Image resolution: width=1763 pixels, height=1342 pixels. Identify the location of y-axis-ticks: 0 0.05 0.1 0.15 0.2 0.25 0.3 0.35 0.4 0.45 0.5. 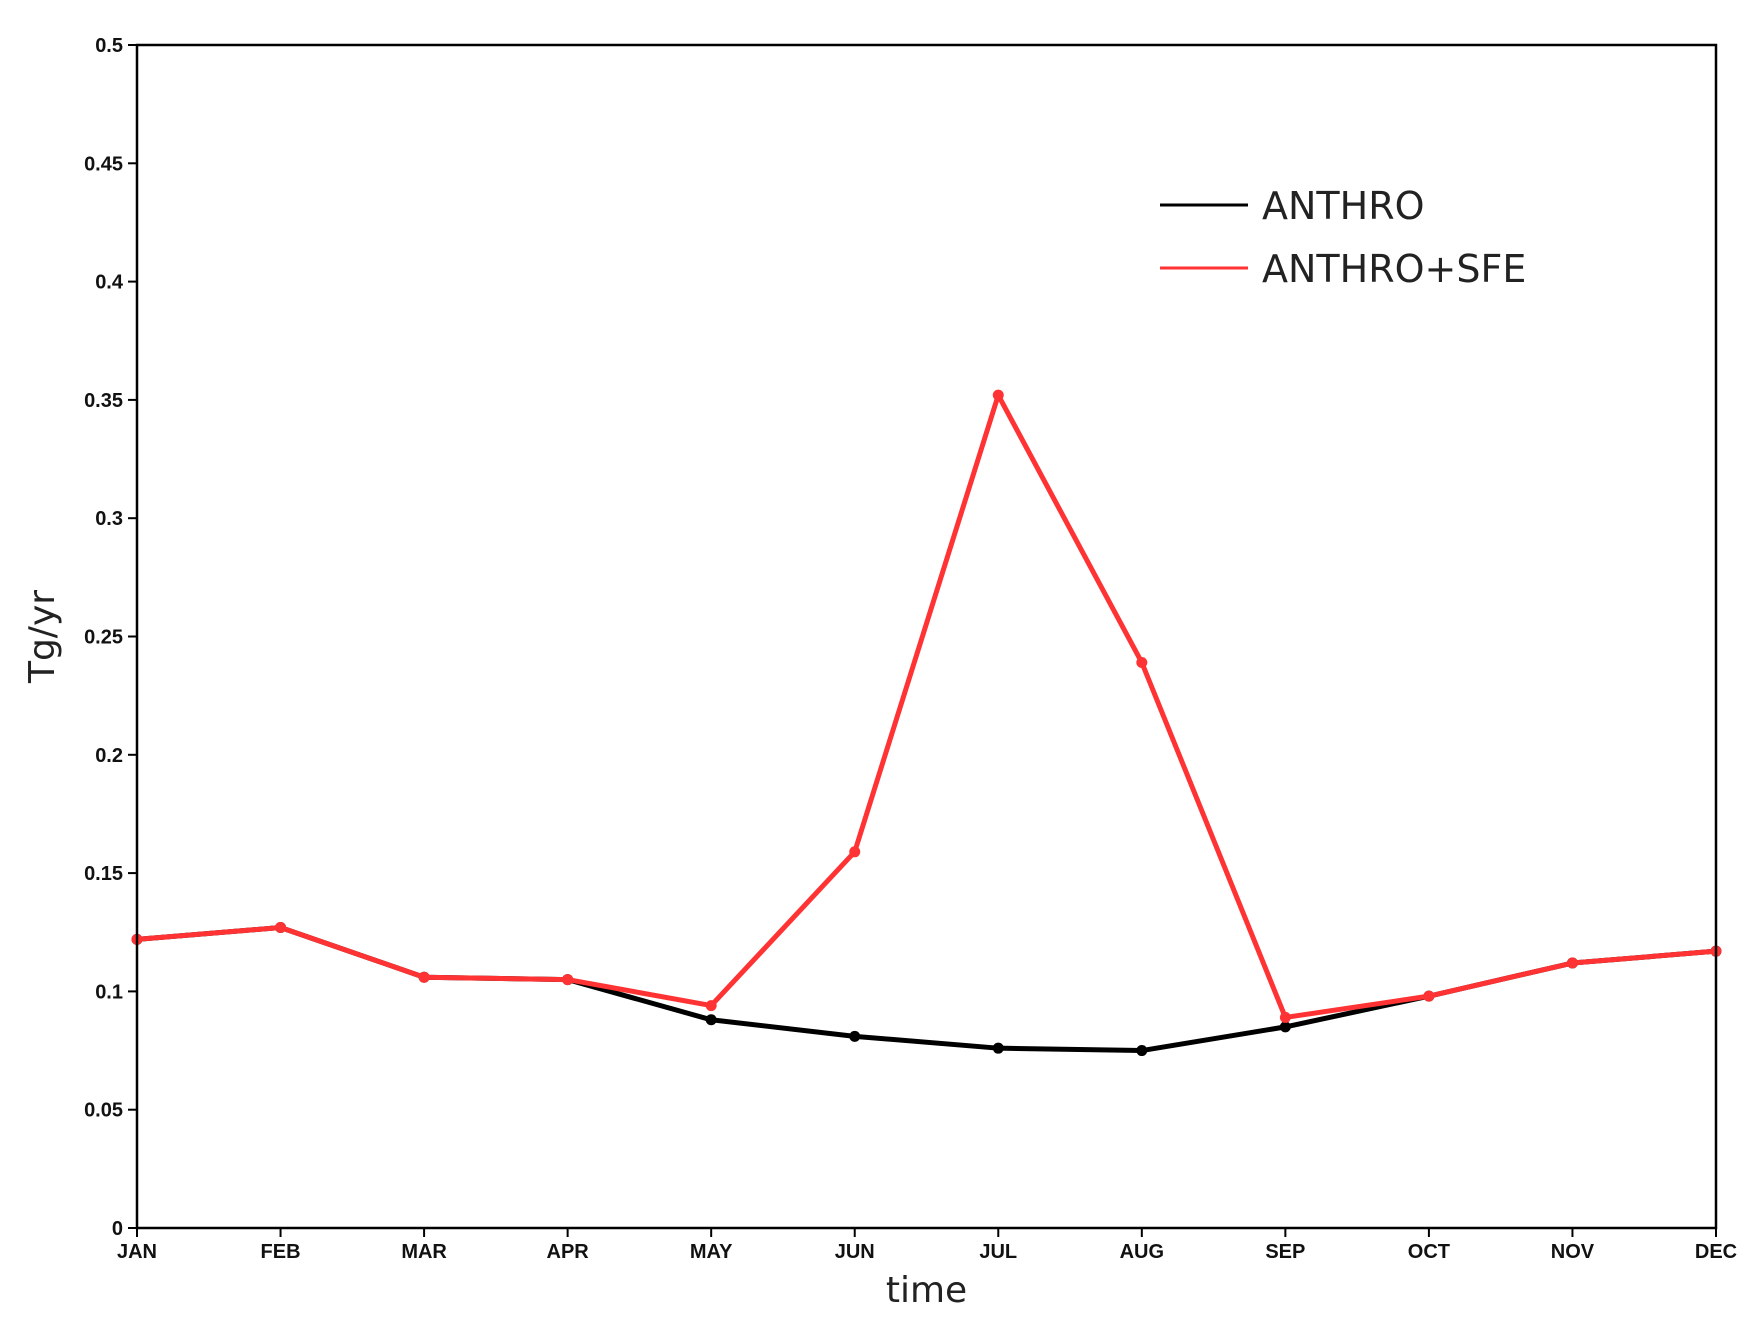
(110, 637).